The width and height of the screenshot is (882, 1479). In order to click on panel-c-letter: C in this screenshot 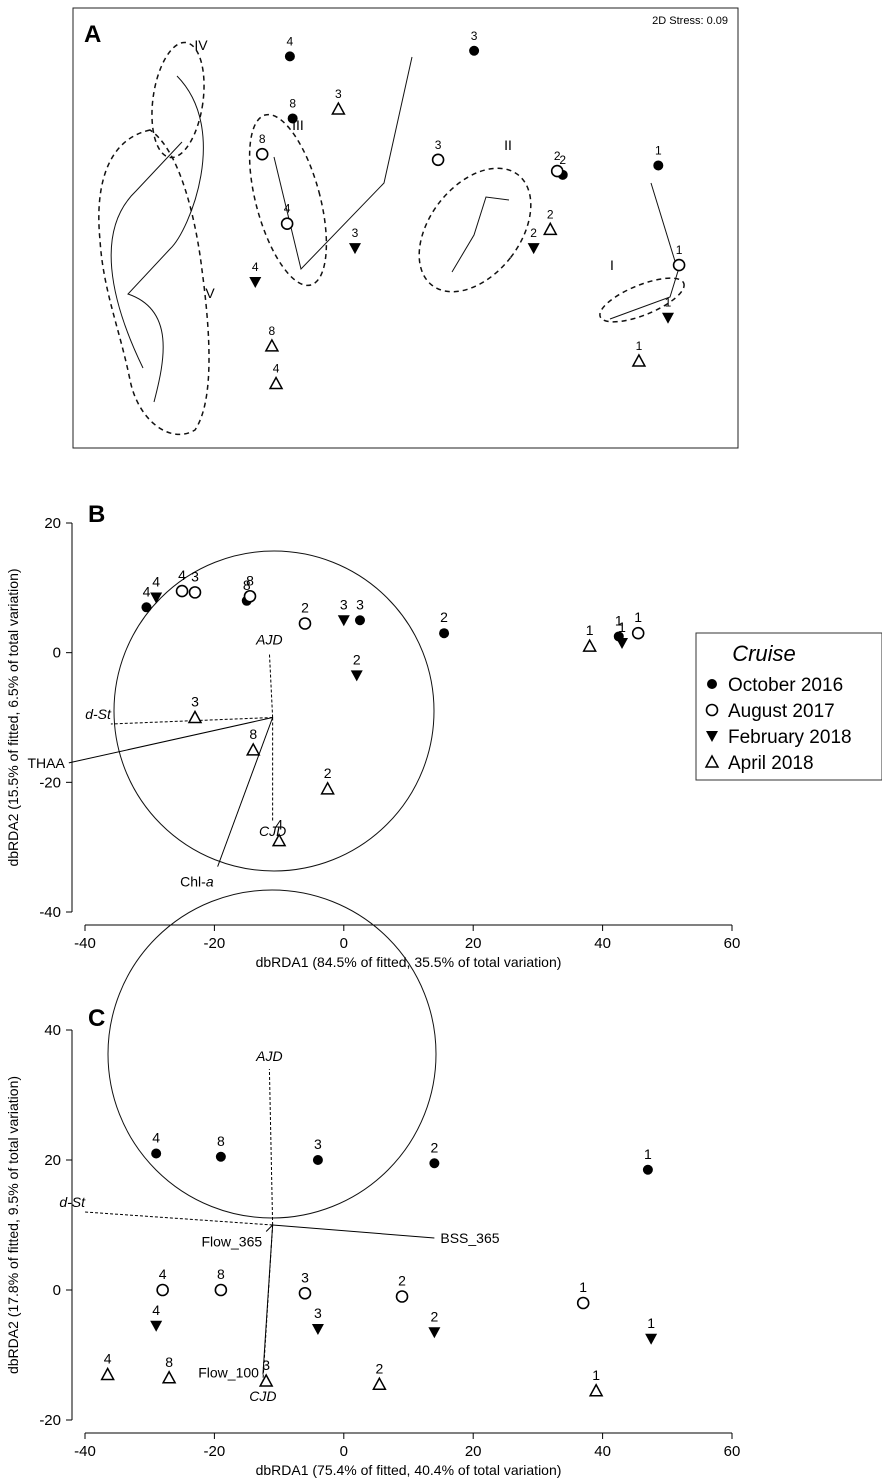, I will do `click(96, 1018)`.